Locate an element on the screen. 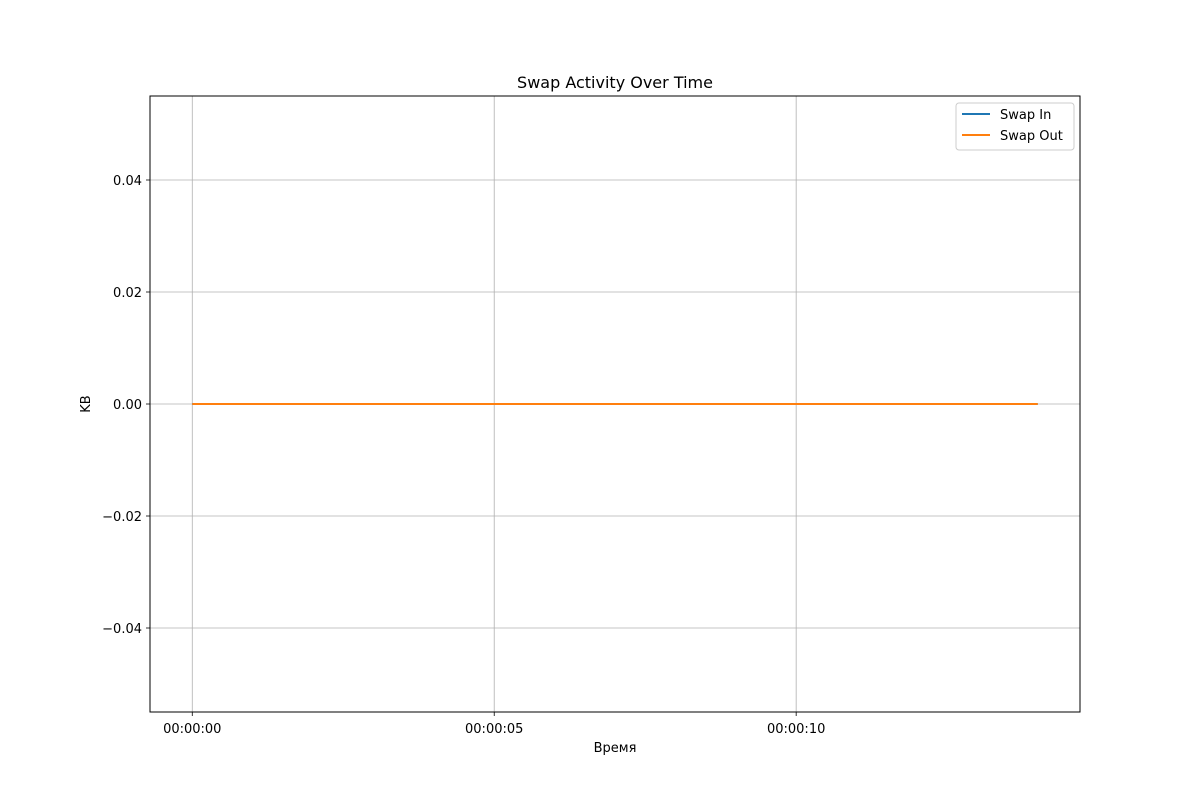 The height and width of the screenshot is (800, 1200). y-tick-label: −0.04 is located at coordinates (122, 629).